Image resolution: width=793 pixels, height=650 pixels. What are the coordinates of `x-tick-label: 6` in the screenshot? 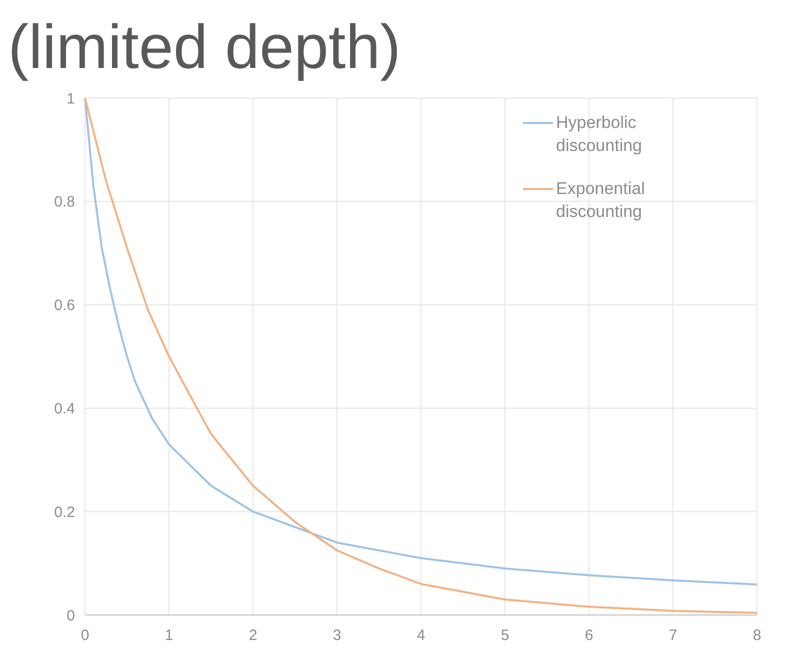 It's located at (589, 635).